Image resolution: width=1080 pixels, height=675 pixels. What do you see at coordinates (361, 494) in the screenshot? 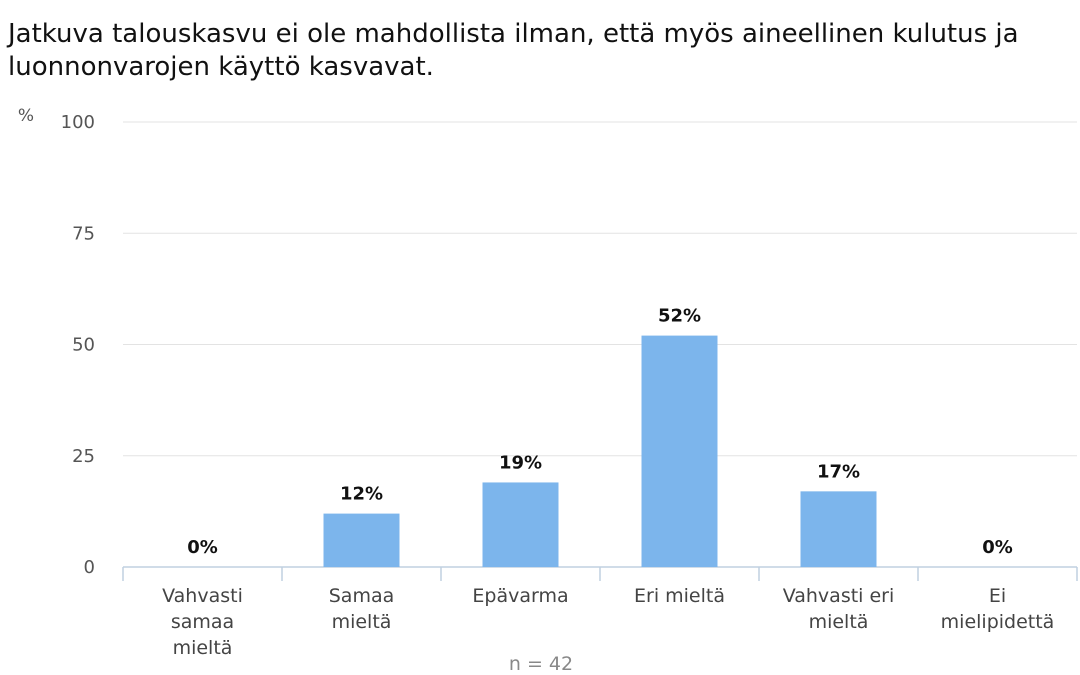
I see `data-label: 12%` at bounding box center [361, 494].